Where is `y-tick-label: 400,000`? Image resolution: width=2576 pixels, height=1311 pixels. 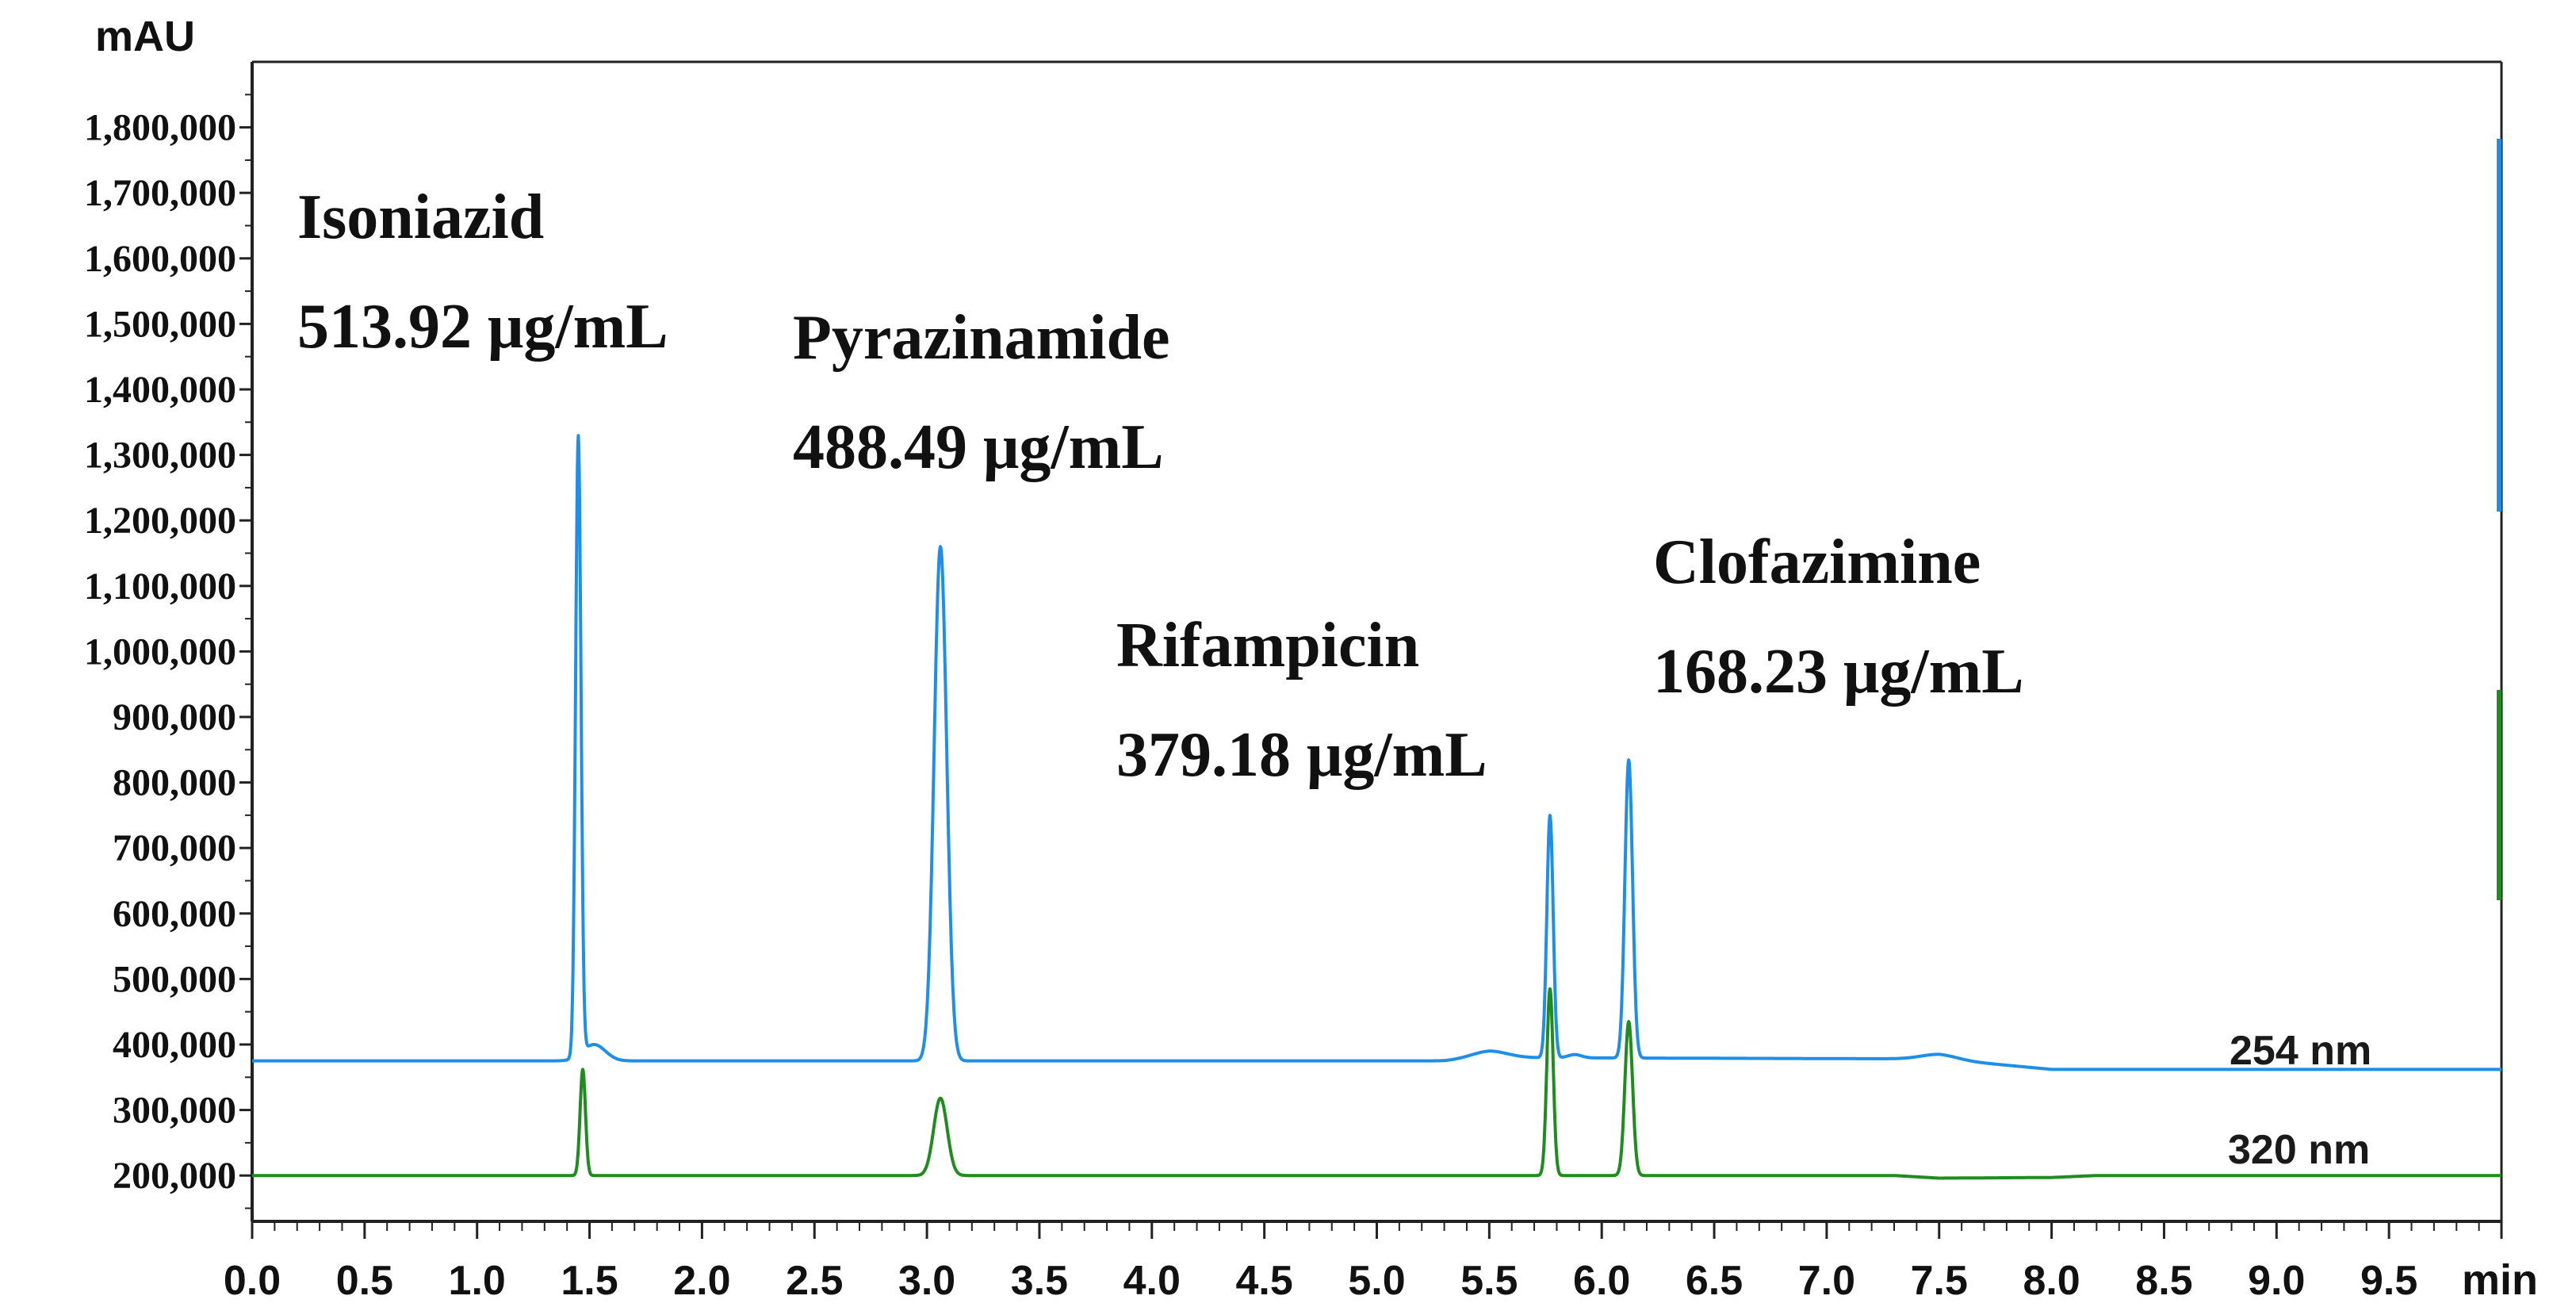
y-tick-label: 400,000 is located at coordinates (174, 1045).